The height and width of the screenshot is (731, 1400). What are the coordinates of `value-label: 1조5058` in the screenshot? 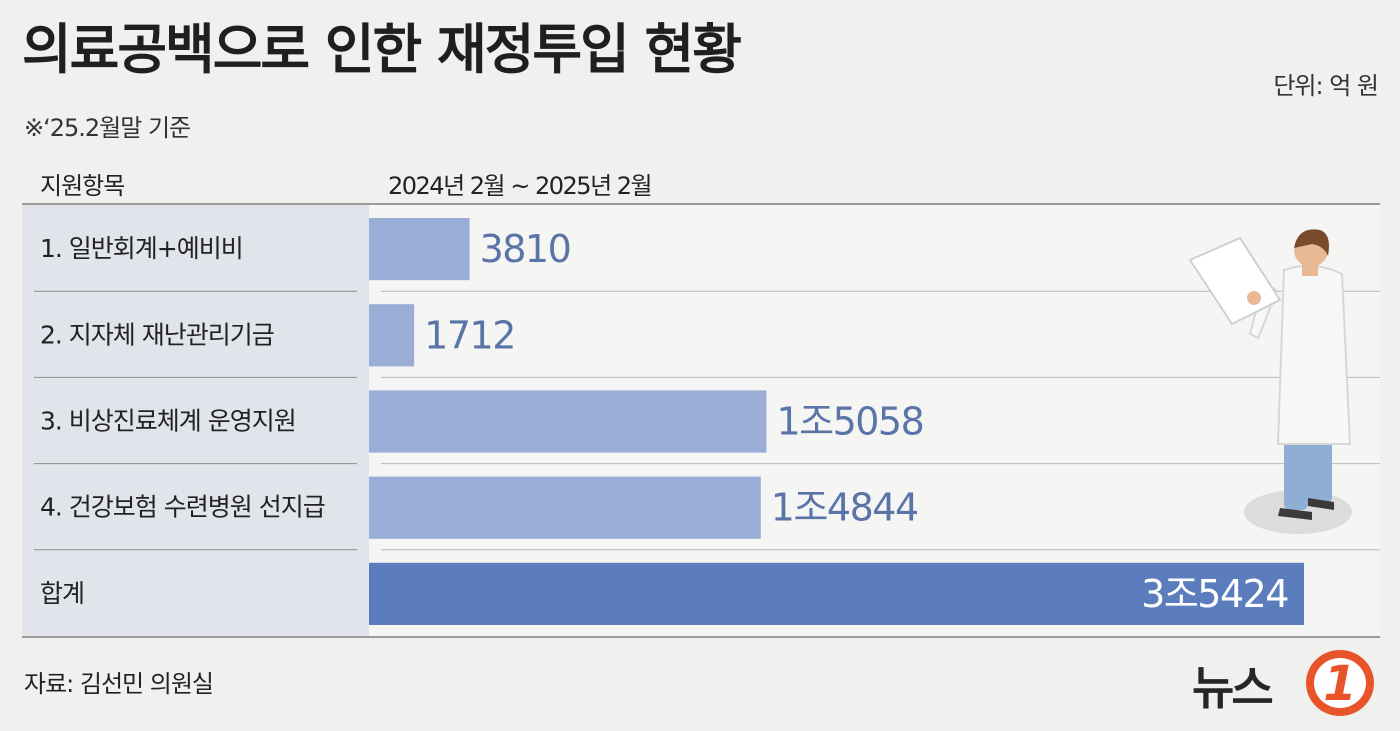 It's located at (849, 422).